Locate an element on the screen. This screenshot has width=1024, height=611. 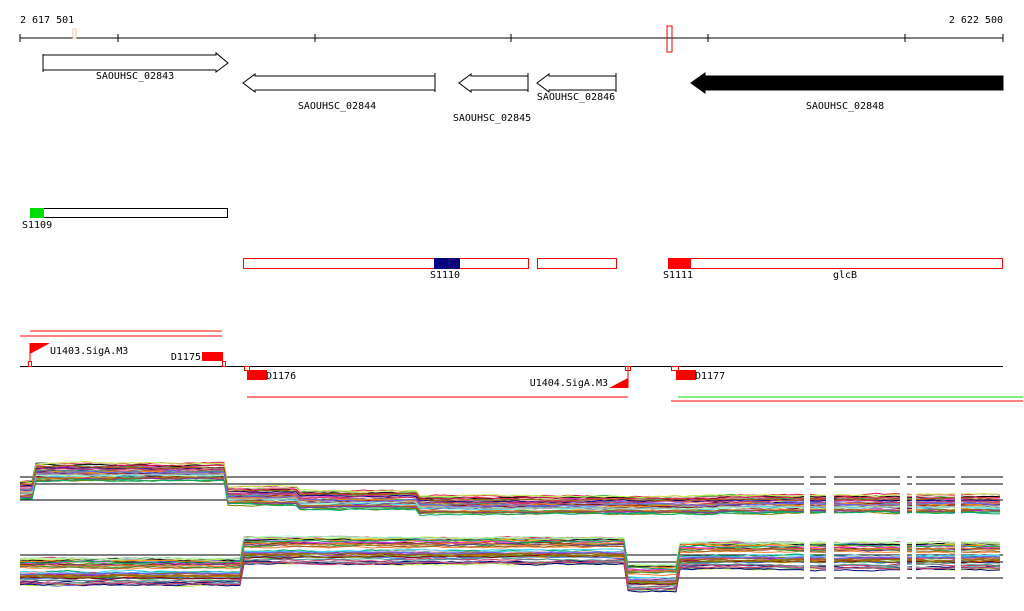
gene-label: SAOUHSC_02845 is located at coordinates (492, 118).